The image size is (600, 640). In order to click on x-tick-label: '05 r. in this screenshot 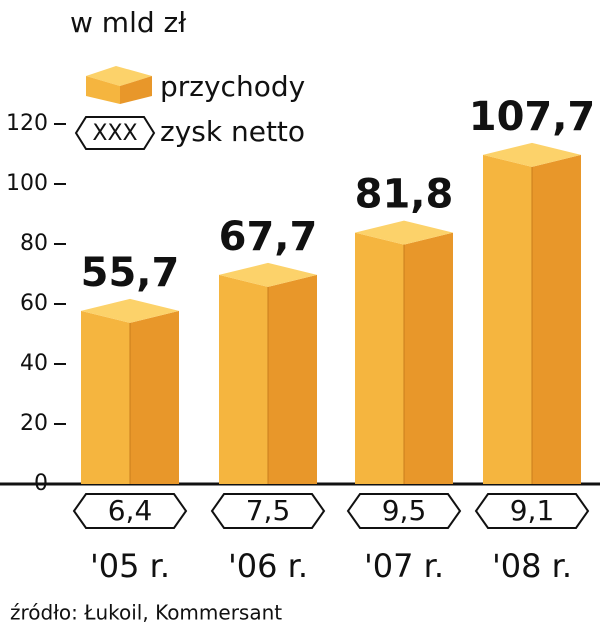, I will do `click(130, 566)`.